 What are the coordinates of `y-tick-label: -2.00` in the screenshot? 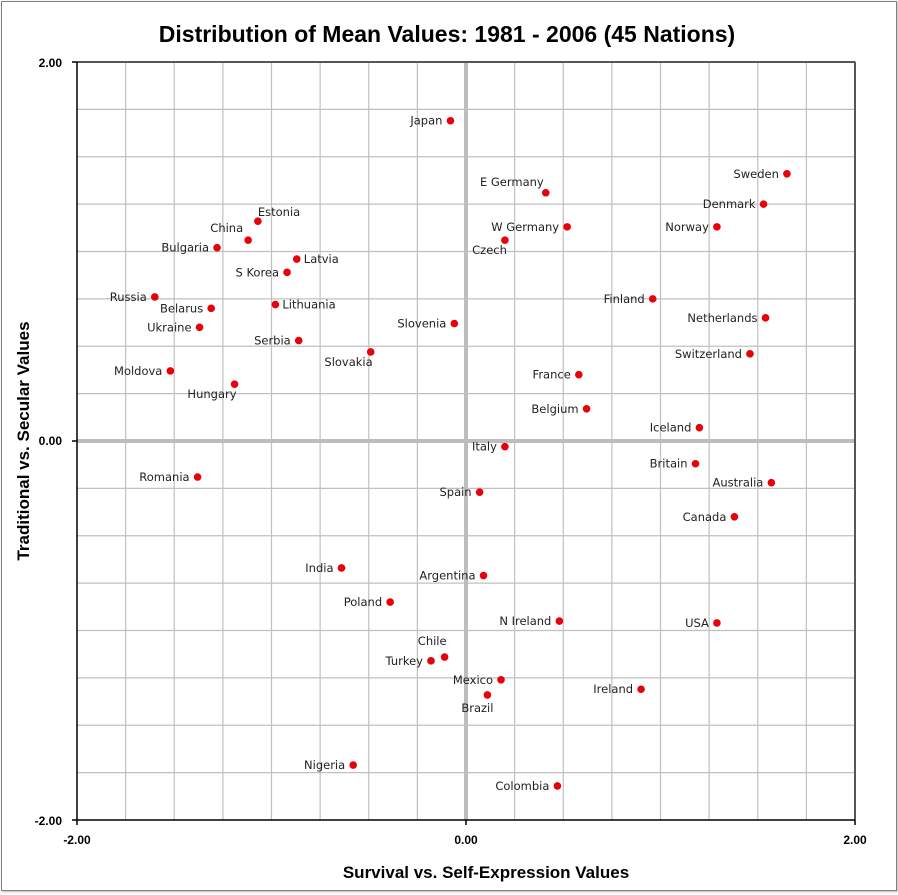 It's located at (49, 821).